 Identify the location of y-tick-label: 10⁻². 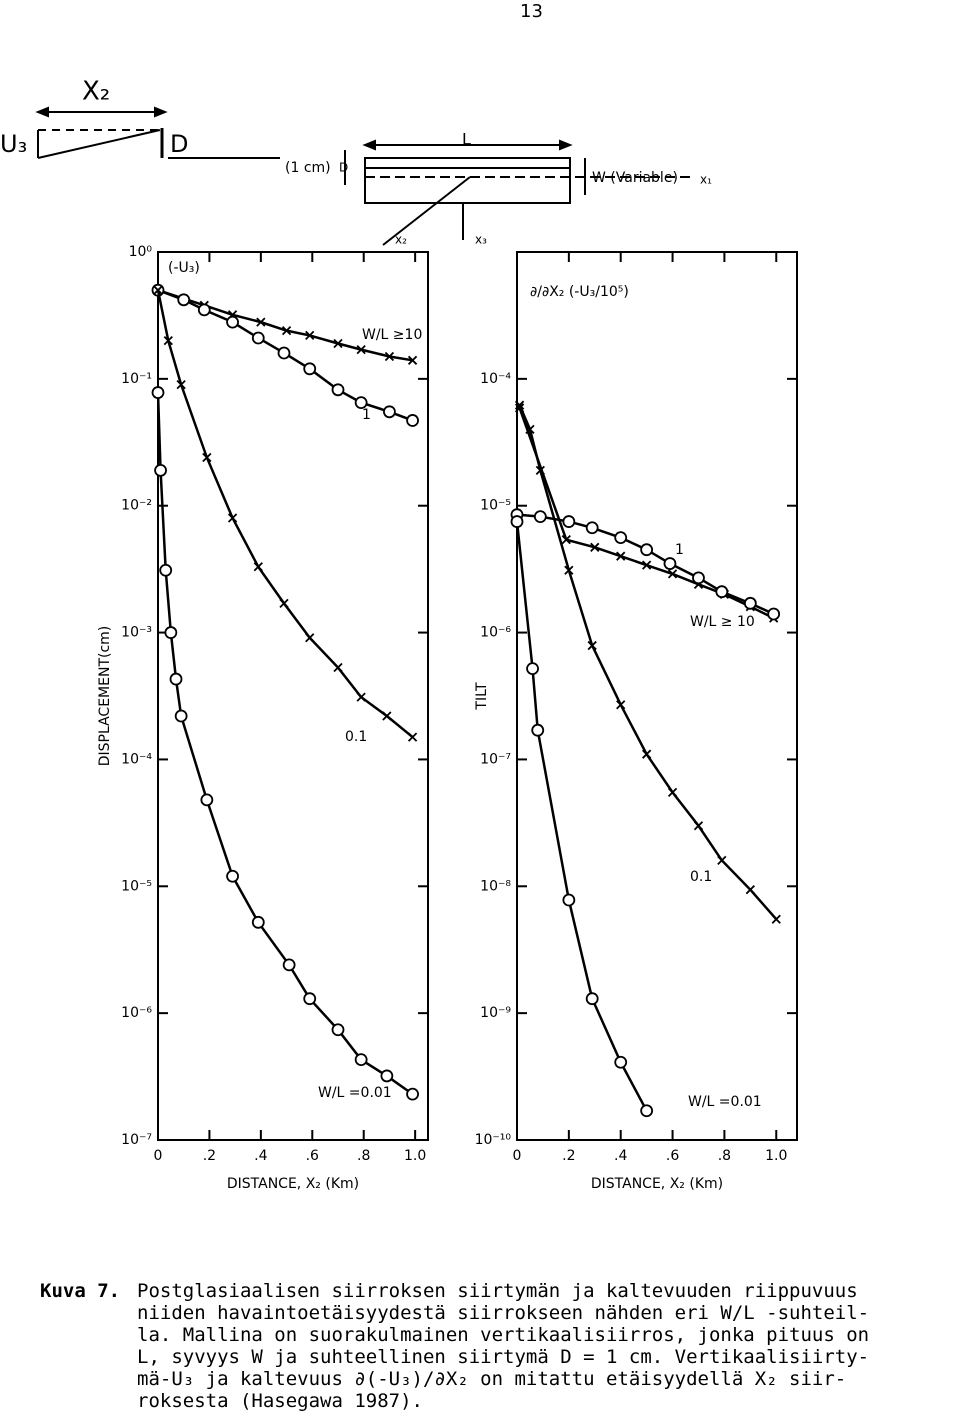
(136, 506).